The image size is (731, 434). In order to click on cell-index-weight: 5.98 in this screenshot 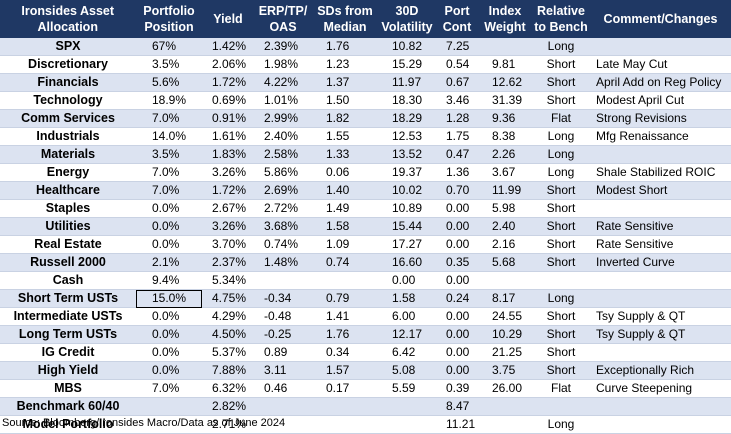, I will do `click(505, 208)`.